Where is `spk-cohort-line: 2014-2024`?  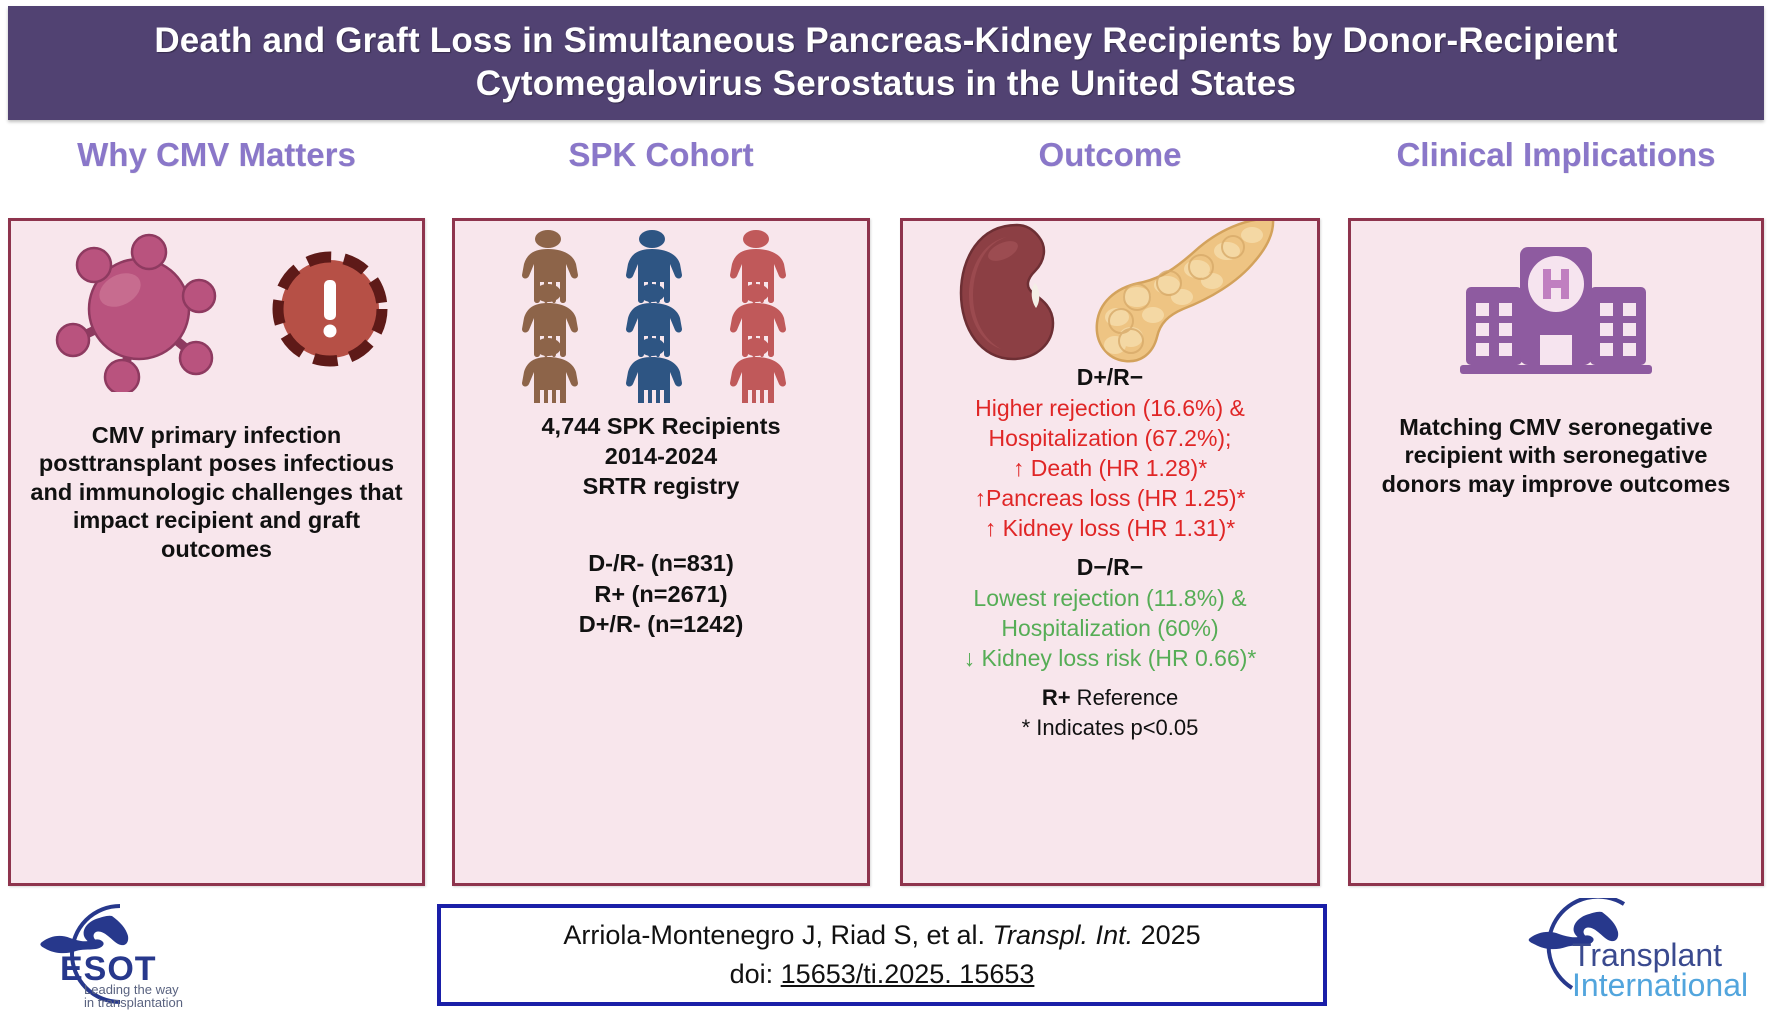 spk-cohort-line: 2014-2024 is located at coordinates (661, 456).